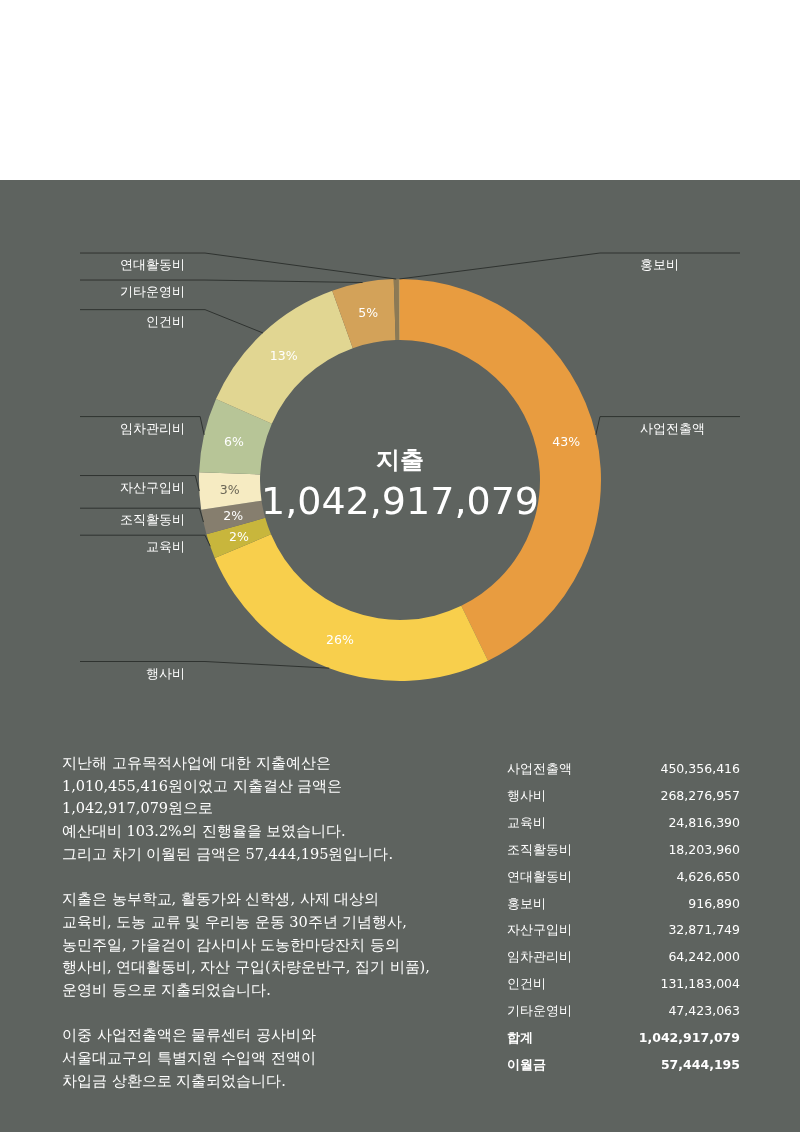 This screenshot has width=800, height=1132. What do you see at coordinates (152, 428) in the screenshot?
I see `slice-label: 임차관리비` at bounding box center [152, 428].